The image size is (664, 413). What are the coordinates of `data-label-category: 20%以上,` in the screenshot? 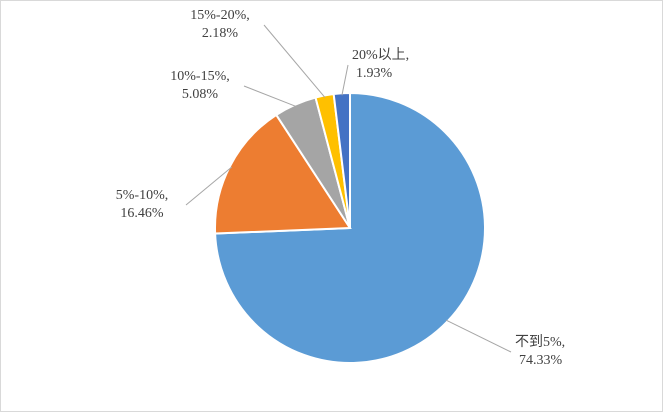 It's located at (380, 55).